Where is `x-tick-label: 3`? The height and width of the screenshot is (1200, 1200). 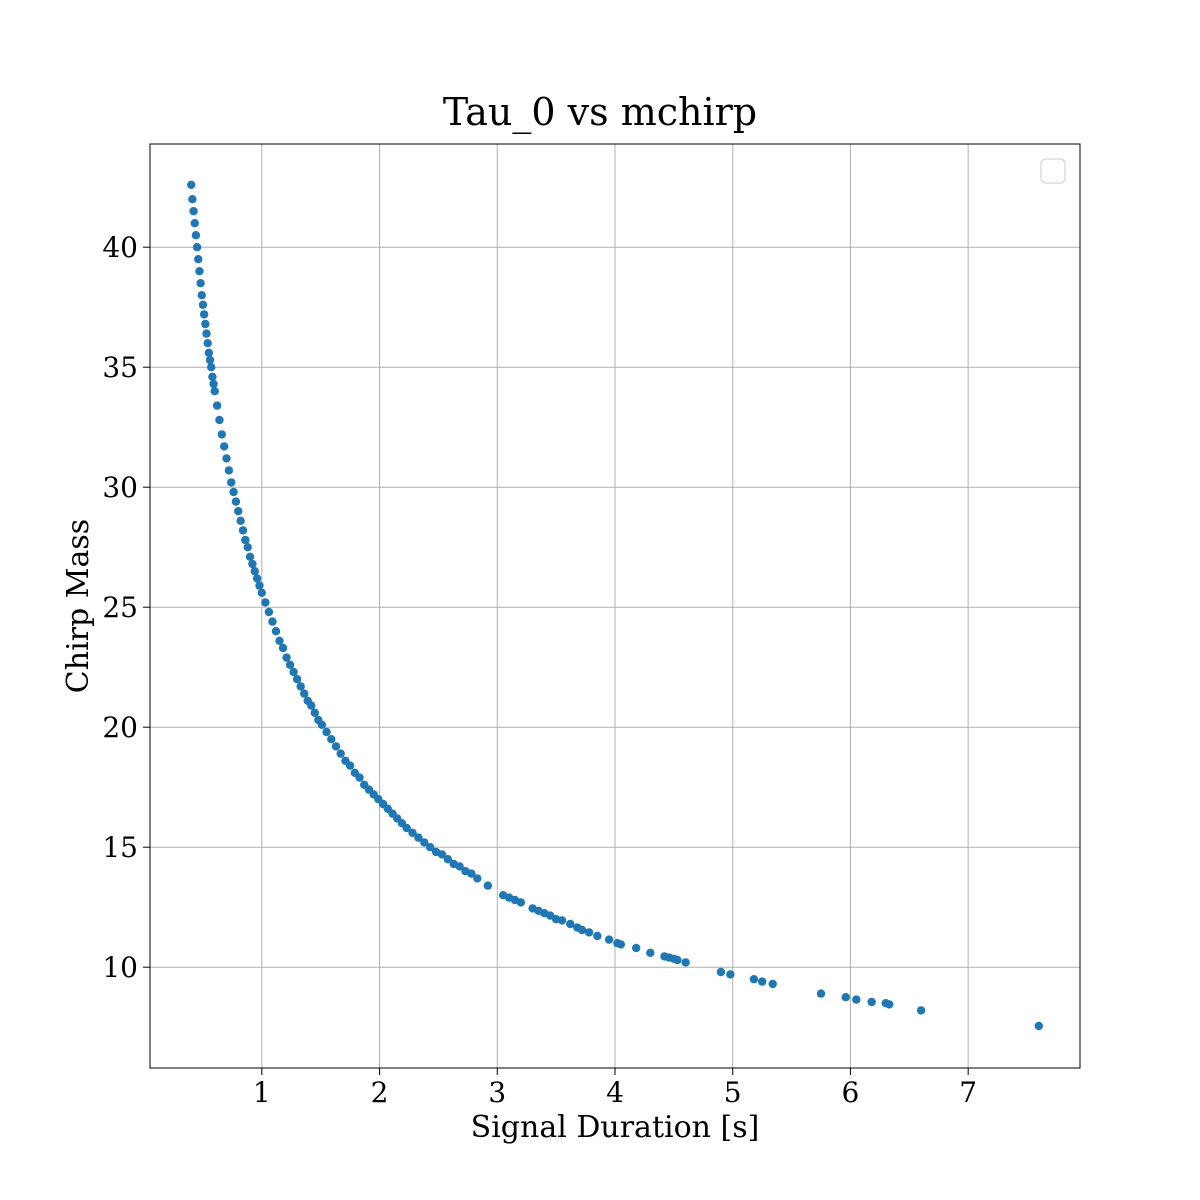 x-tick-label: 3 is located at coordinates (497, 1092).